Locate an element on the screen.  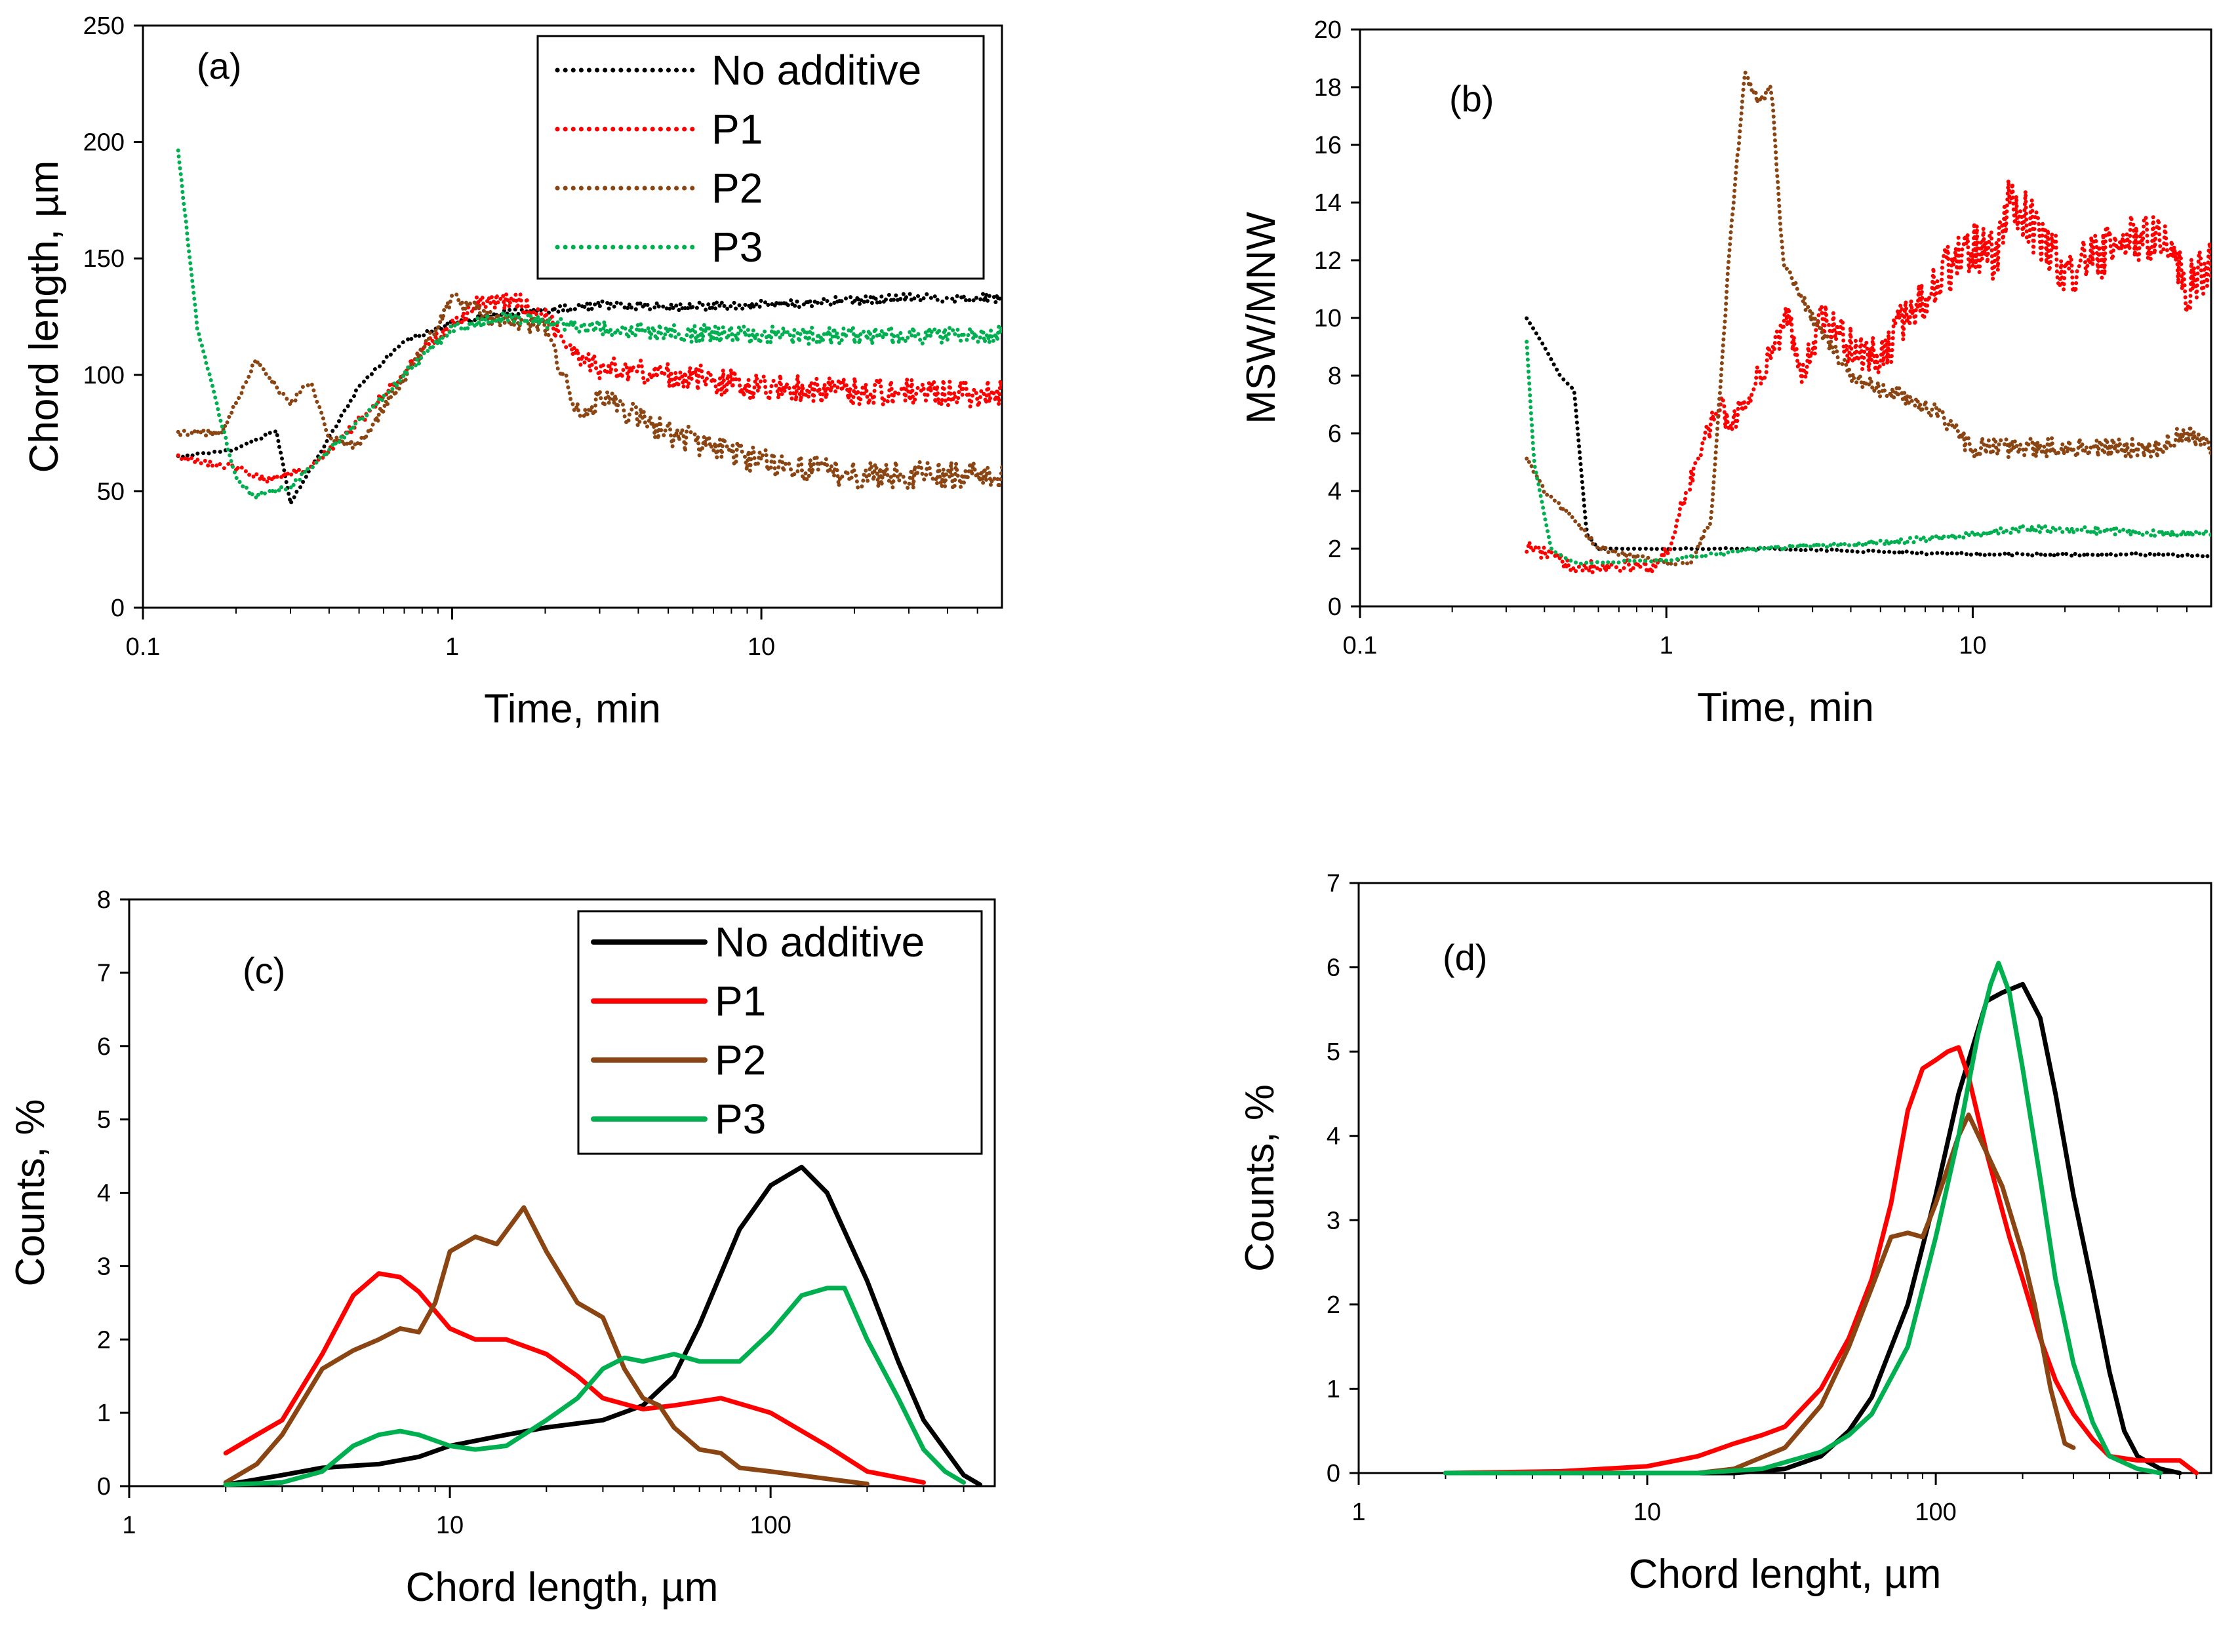
x-axis-title: Chord length, µm is located at coordinates (562, 1587).